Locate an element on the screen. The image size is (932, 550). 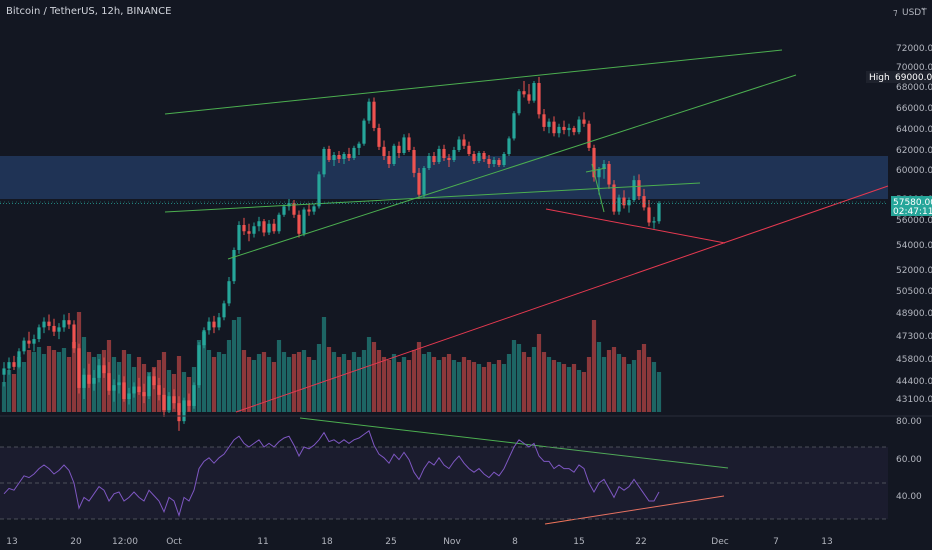
high-price-tag: High 69000.00 is located at coordinates (899, 77).